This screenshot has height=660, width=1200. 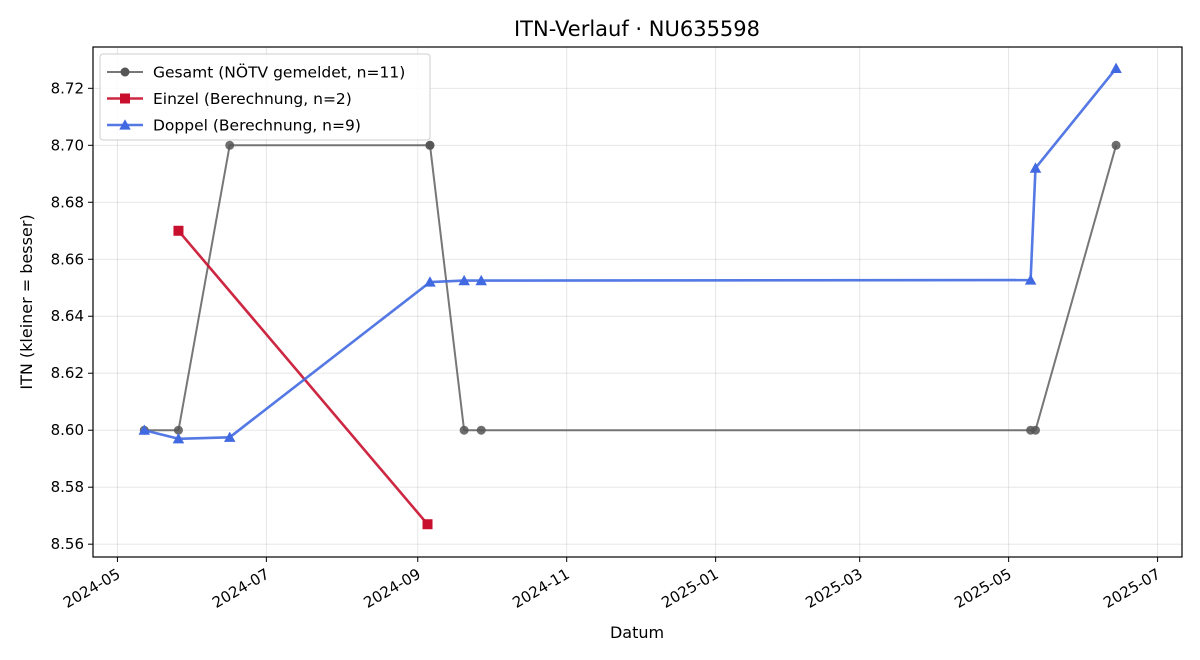 I want to click on x-tick-label: 2024-05, so click(x=91, y=588).